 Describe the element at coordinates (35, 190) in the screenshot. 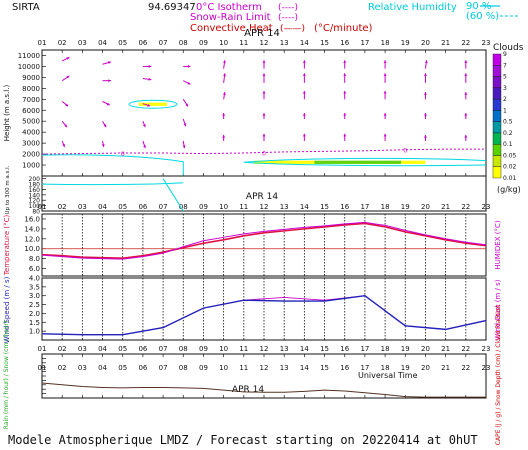

I see `y-tick-label: 160` at that location.